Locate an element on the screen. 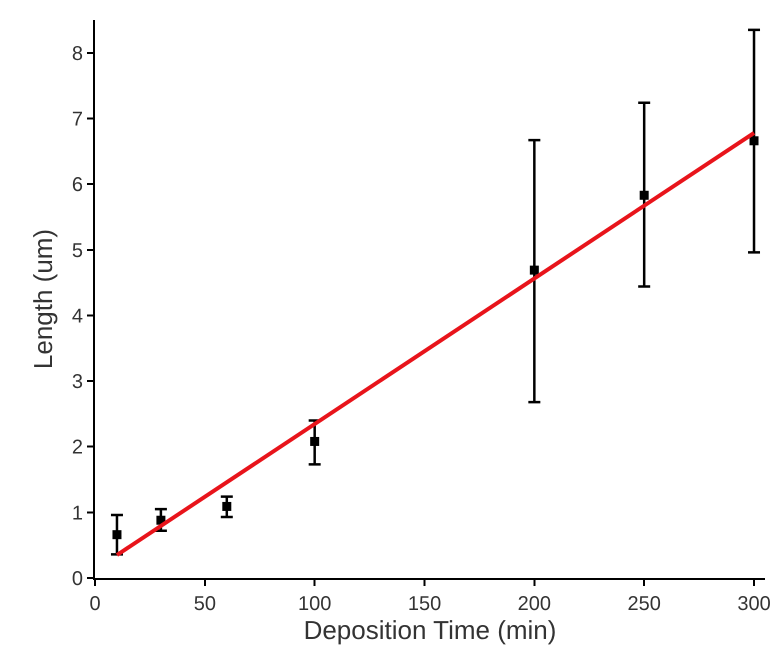  x-tick-label: 50 is located at coordinates (205, 604).